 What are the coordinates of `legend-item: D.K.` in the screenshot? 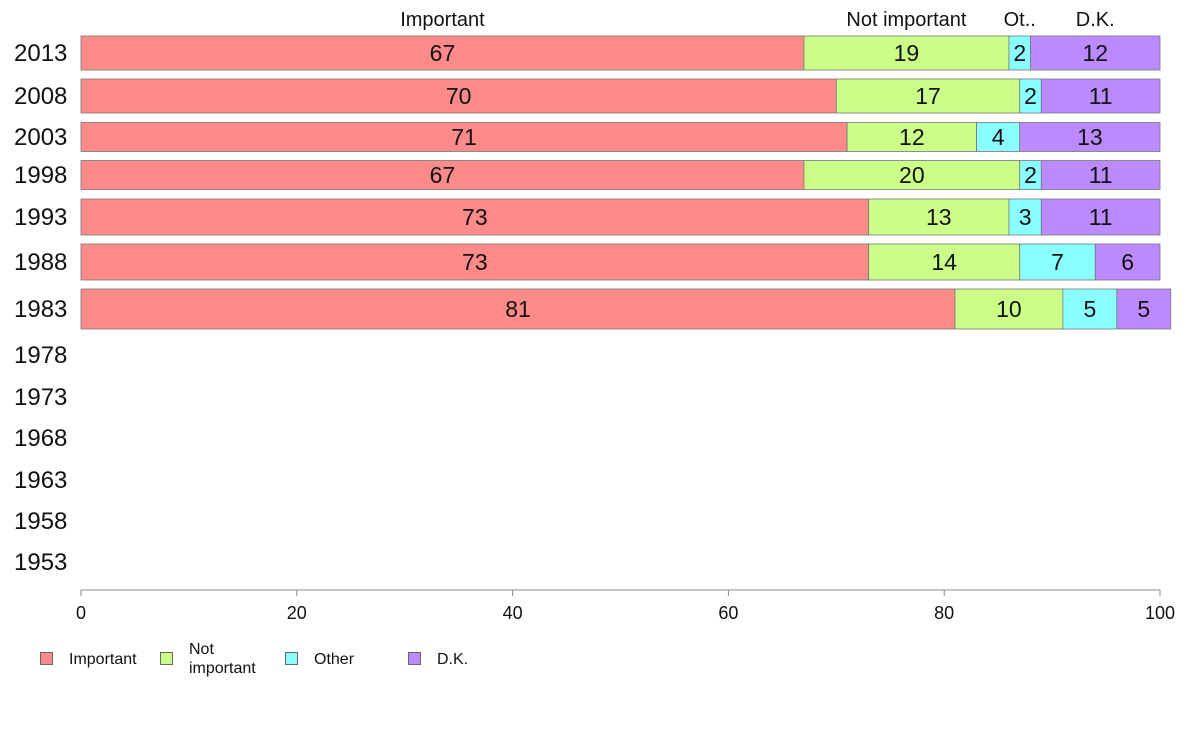 It's located at (438, 654).